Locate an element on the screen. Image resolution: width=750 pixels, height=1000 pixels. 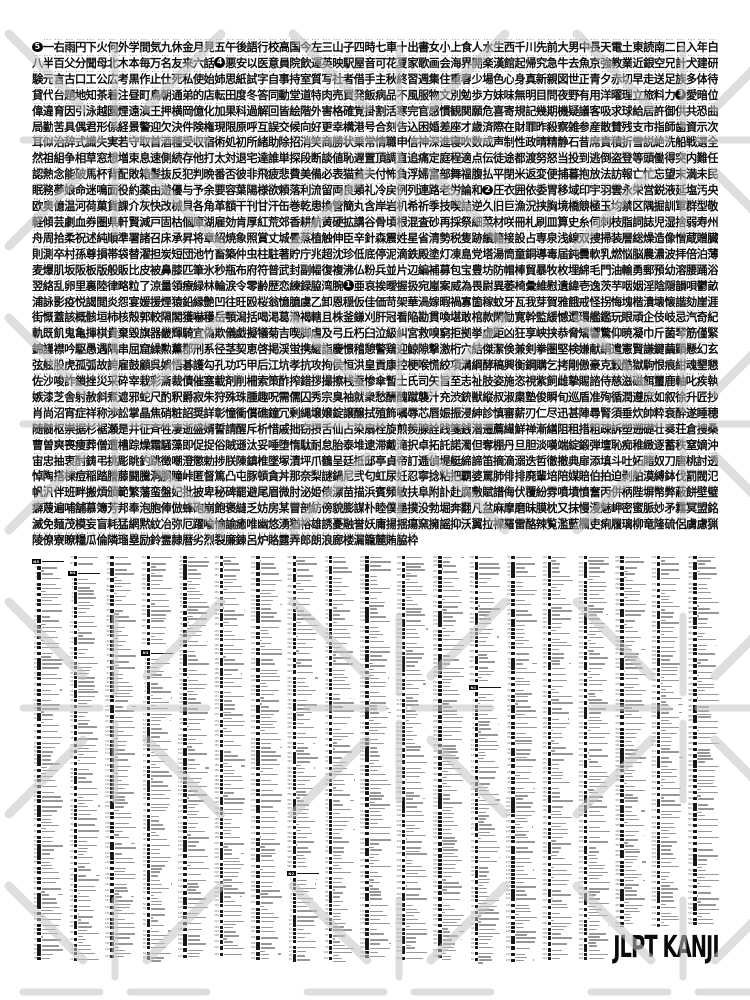
kanji-char: 濁 is located at coordinates (466, 443).